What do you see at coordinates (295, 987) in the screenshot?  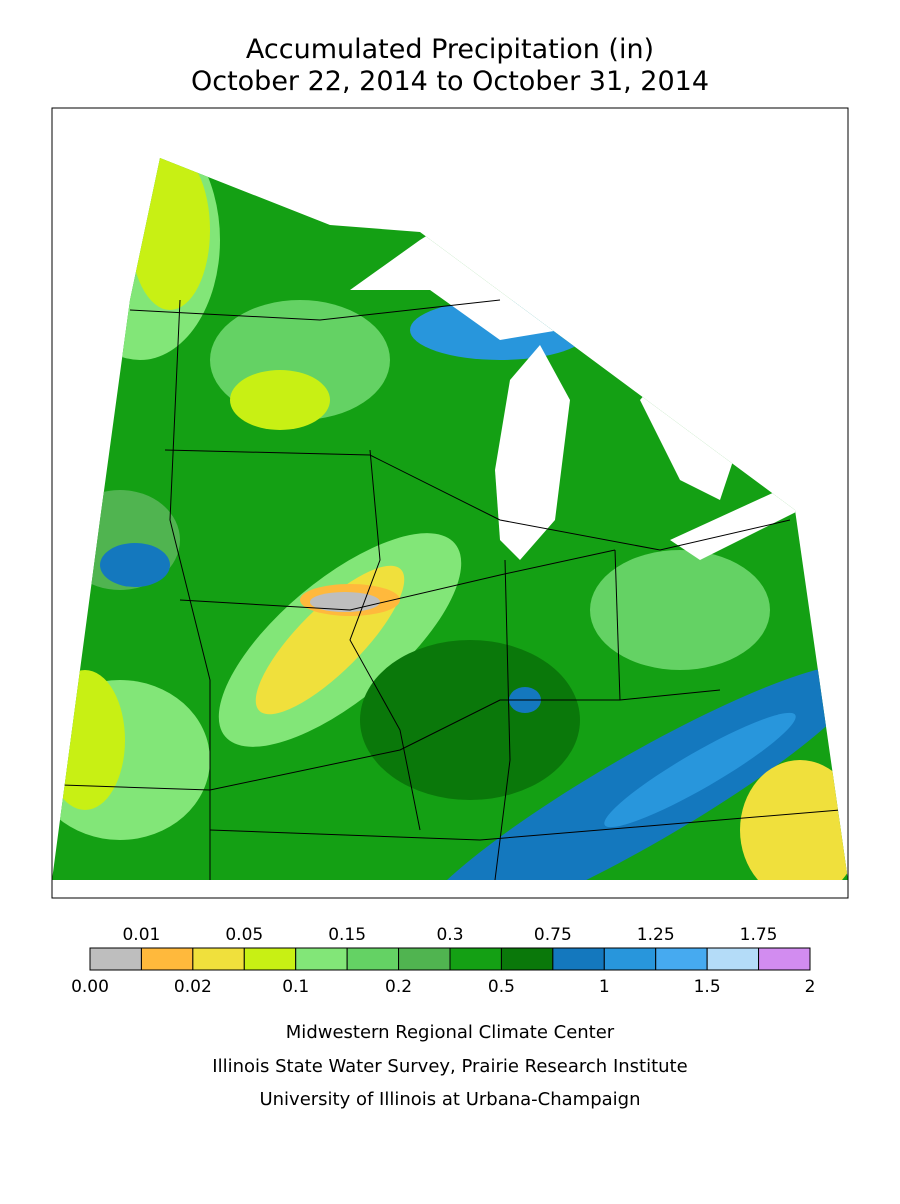 I see `legend-label: 0.1` at bounding box center [295, 987].